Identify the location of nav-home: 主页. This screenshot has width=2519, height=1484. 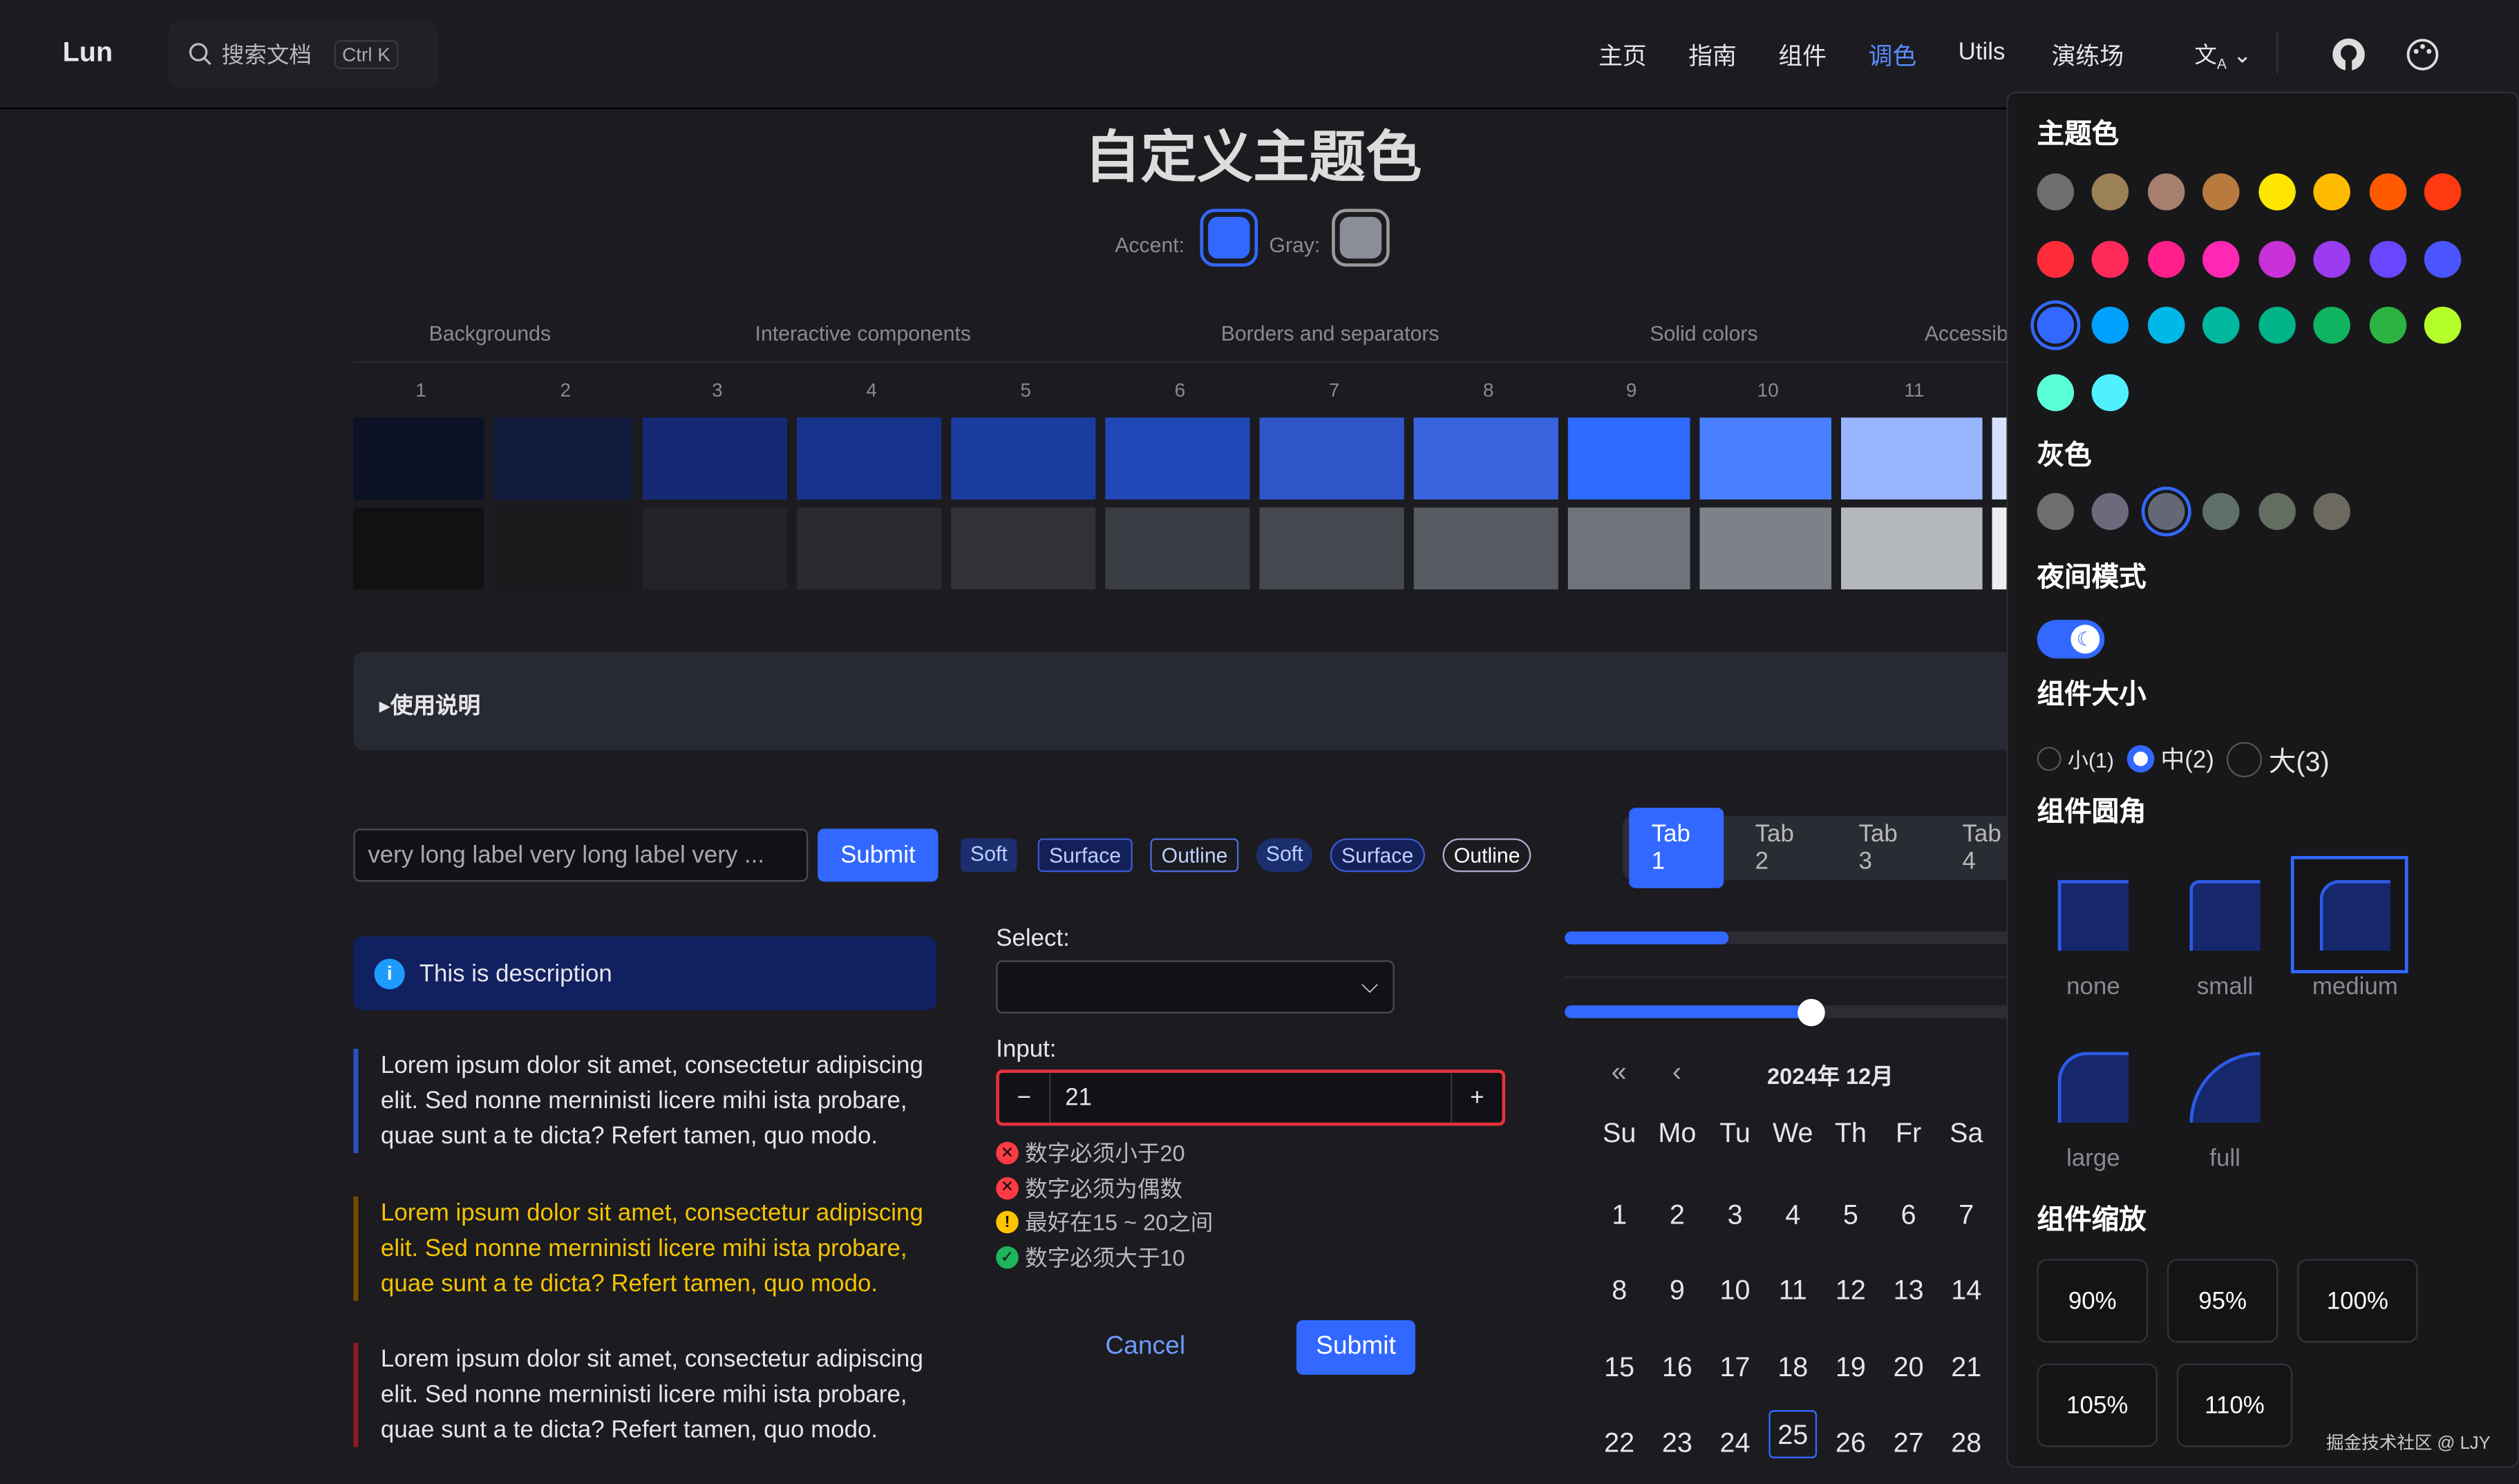
(1622, 57).